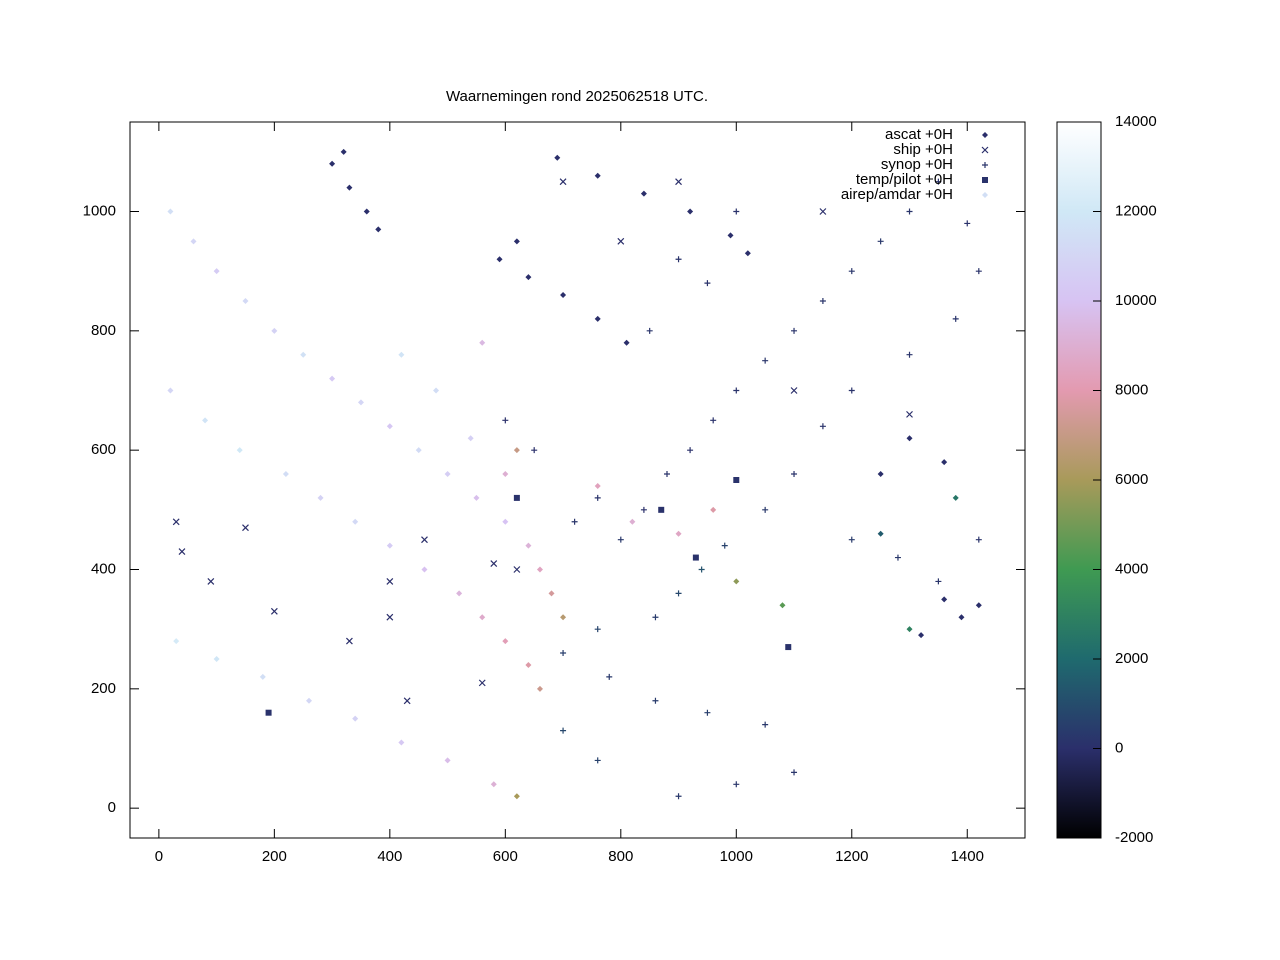 The image size is (1280, 960). What do you see at coordinates (505, 856) in the screenshot?
I see `x-tick-label: 600` at bounding box center [505, 856].